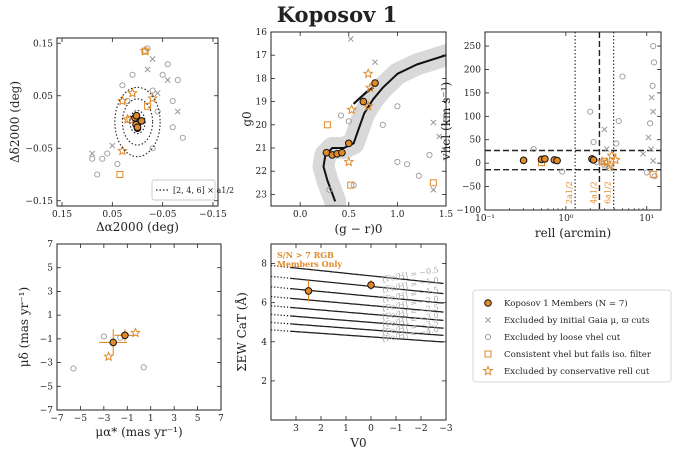 Image resolution: width=675 pixels, height=460 pixels. I want to click on y-tick-label: 0.15, so click(43, 44).